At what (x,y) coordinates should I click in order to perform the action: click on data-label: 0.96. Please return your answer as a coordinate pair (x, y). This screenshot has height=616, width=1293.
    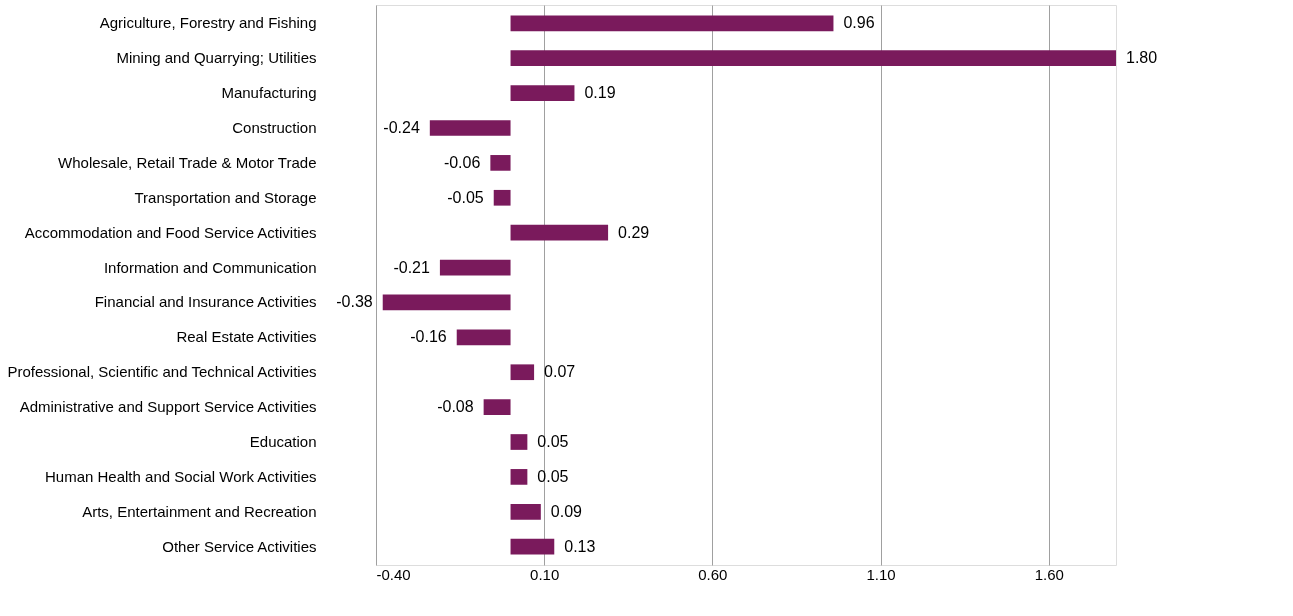
    Looking at the image, I should click on (859, 23).